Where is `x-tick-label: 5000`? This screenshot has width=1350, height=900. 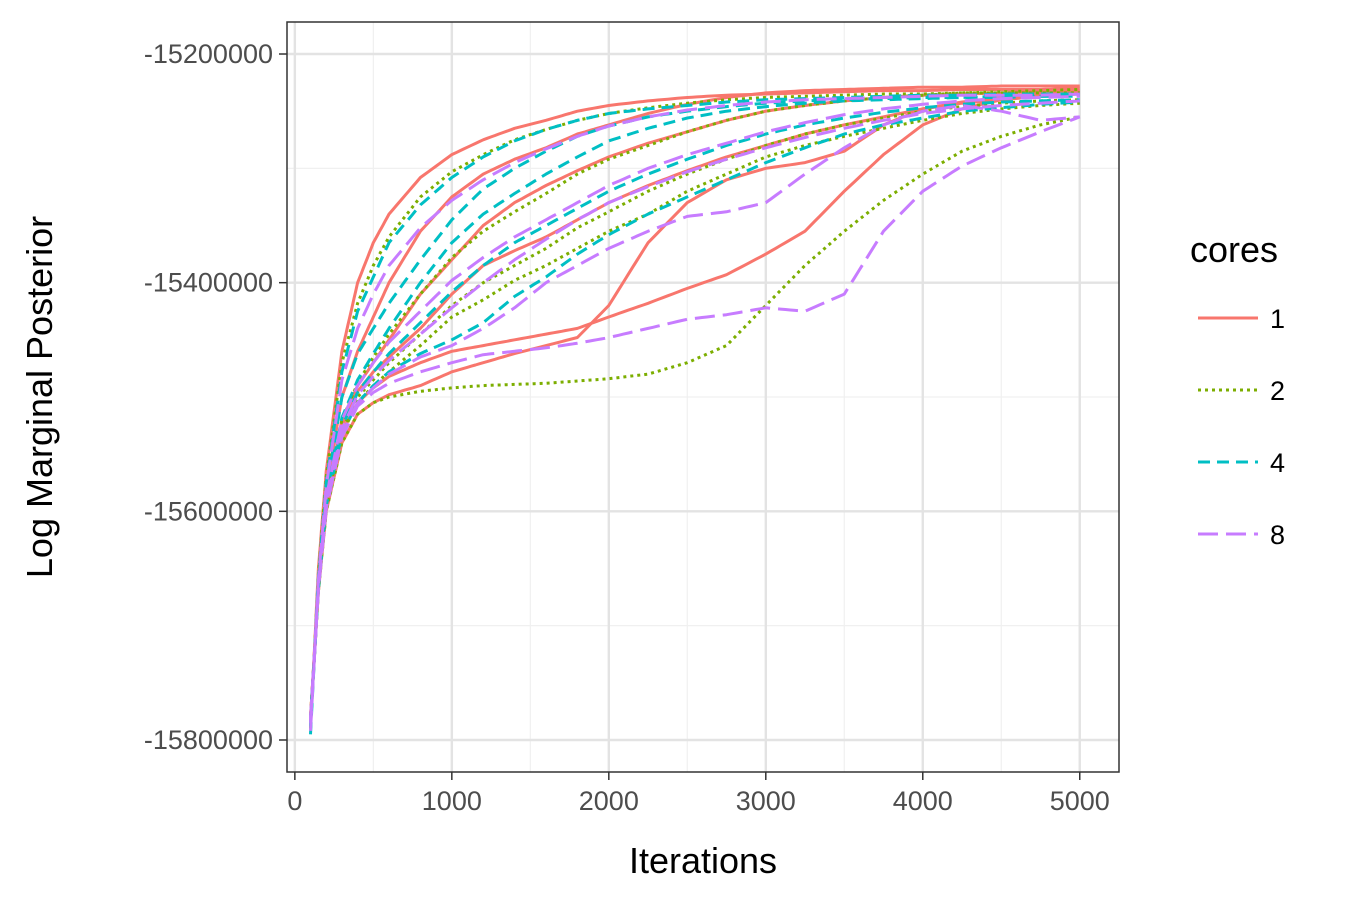
x-tick-label: 5000 is located at coordinates (1080, 801).